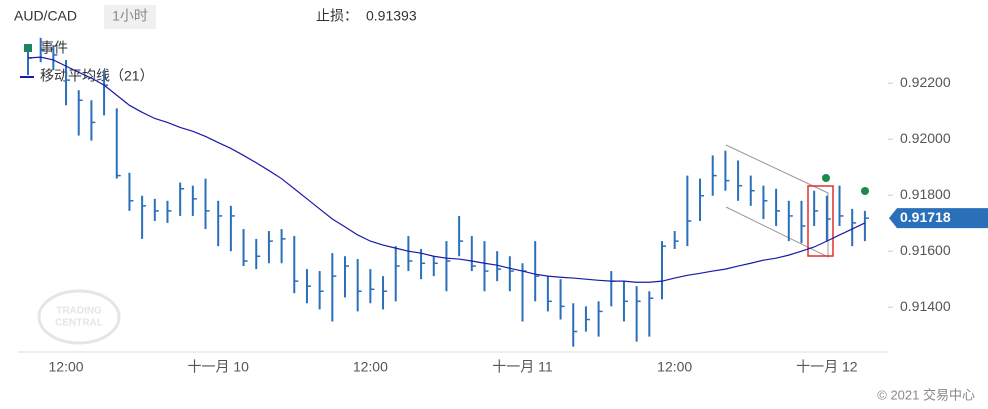  Describe the element at coordinates (45, 16) in the screenshot. I see `symbol: AUD/CAD` at that location.